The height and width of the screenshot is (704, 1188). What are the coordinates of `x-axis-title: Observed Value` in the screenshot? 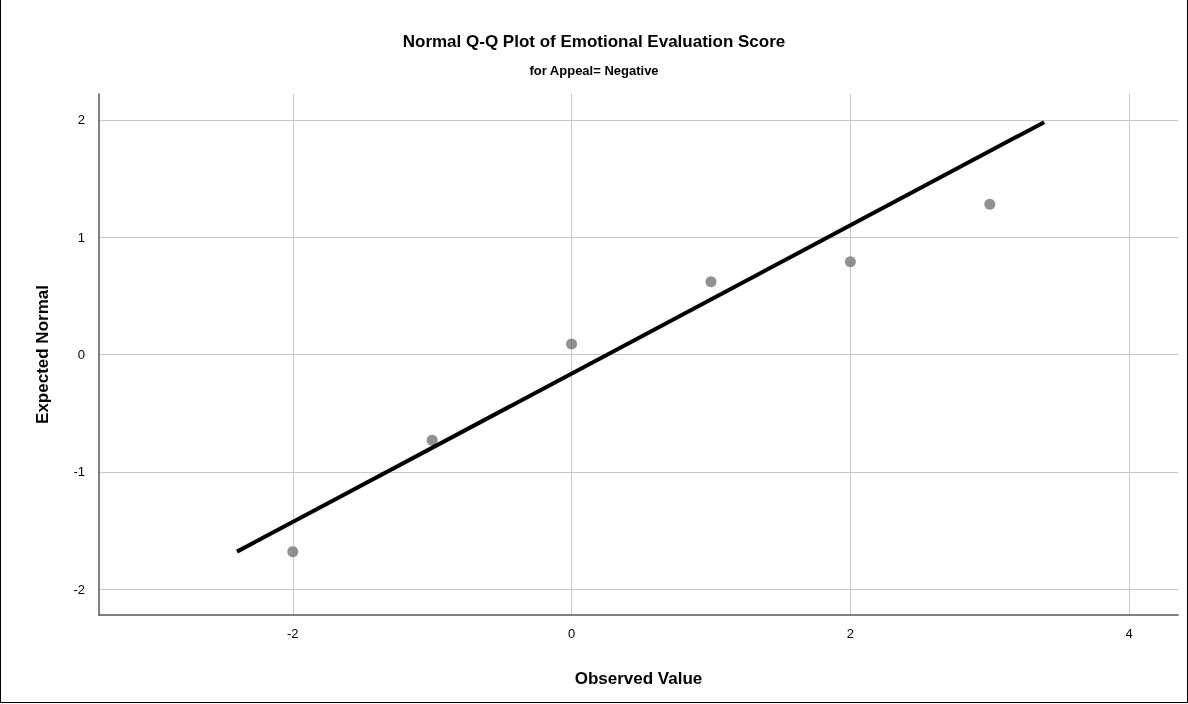 It's located at (638, 678).